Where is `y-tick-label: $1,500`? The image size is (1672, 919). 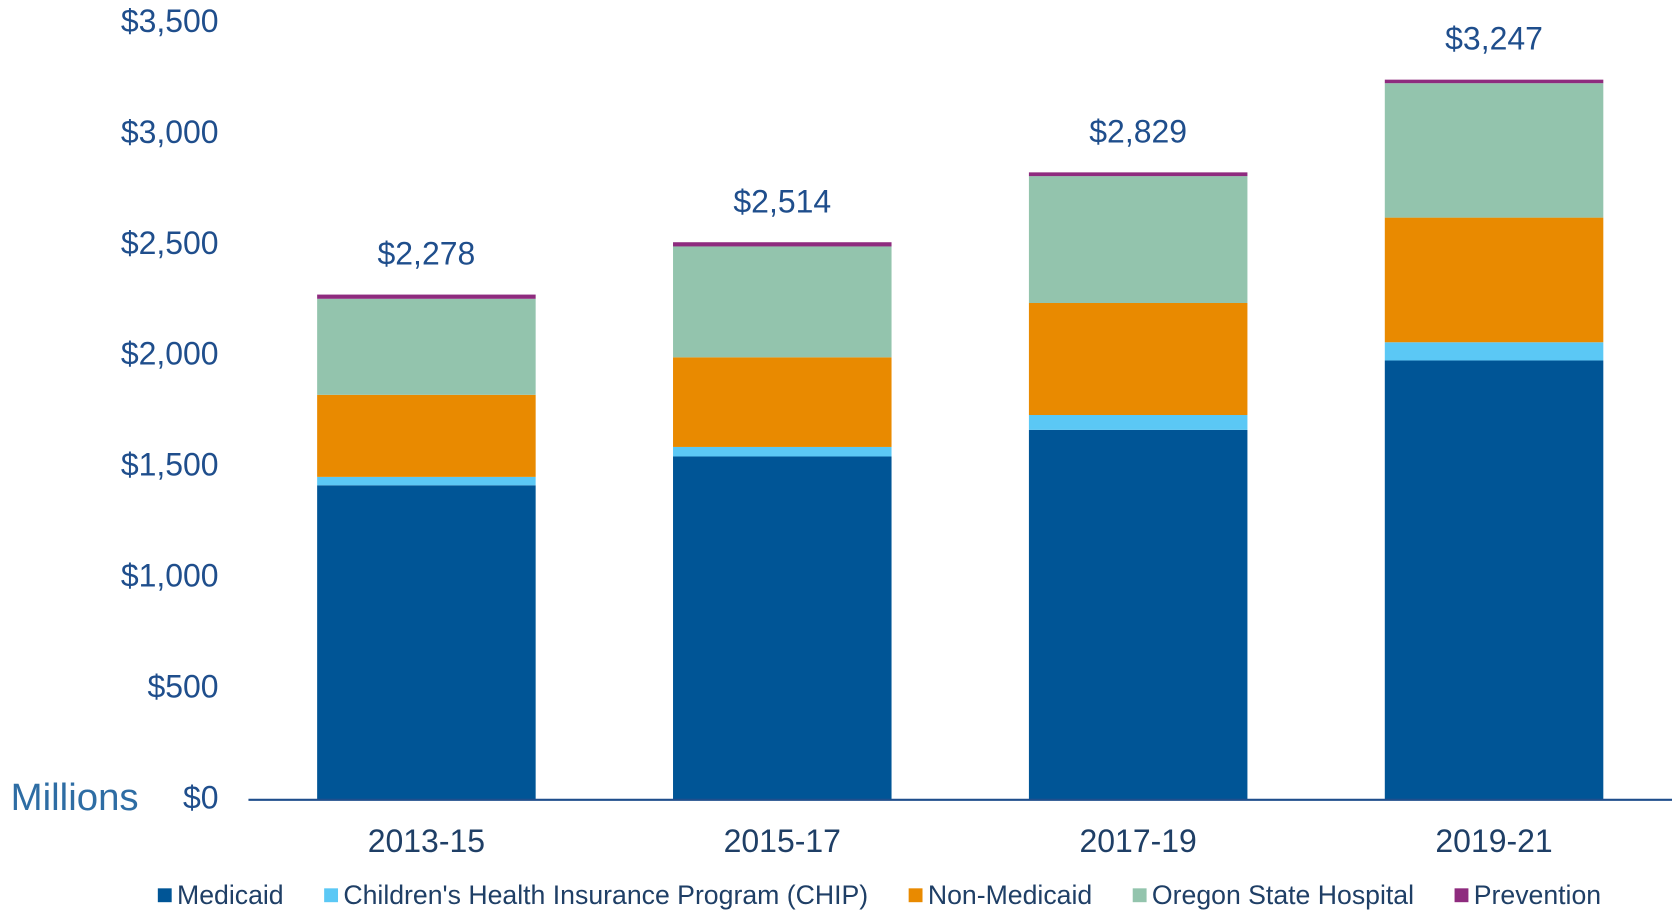
y-tick-label: $1,500 is located at coordinates (170, 465).